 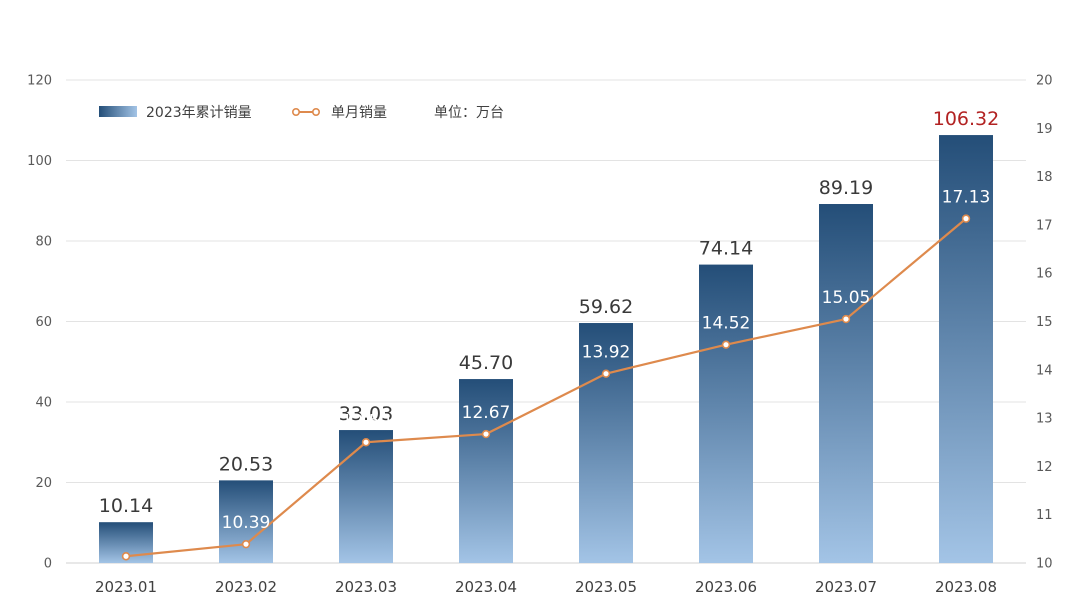 I want to click on bar-value-label: 10.14, so click(x=126, y=506).